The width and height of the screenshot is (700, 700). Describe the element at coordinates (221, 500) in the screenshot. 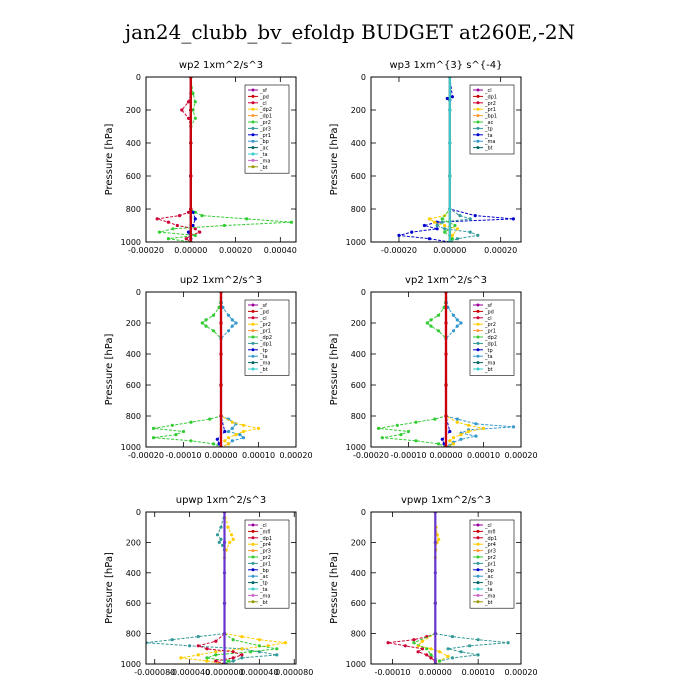

I see `plot-title: upwp 1xm^2/s^3` at that location.